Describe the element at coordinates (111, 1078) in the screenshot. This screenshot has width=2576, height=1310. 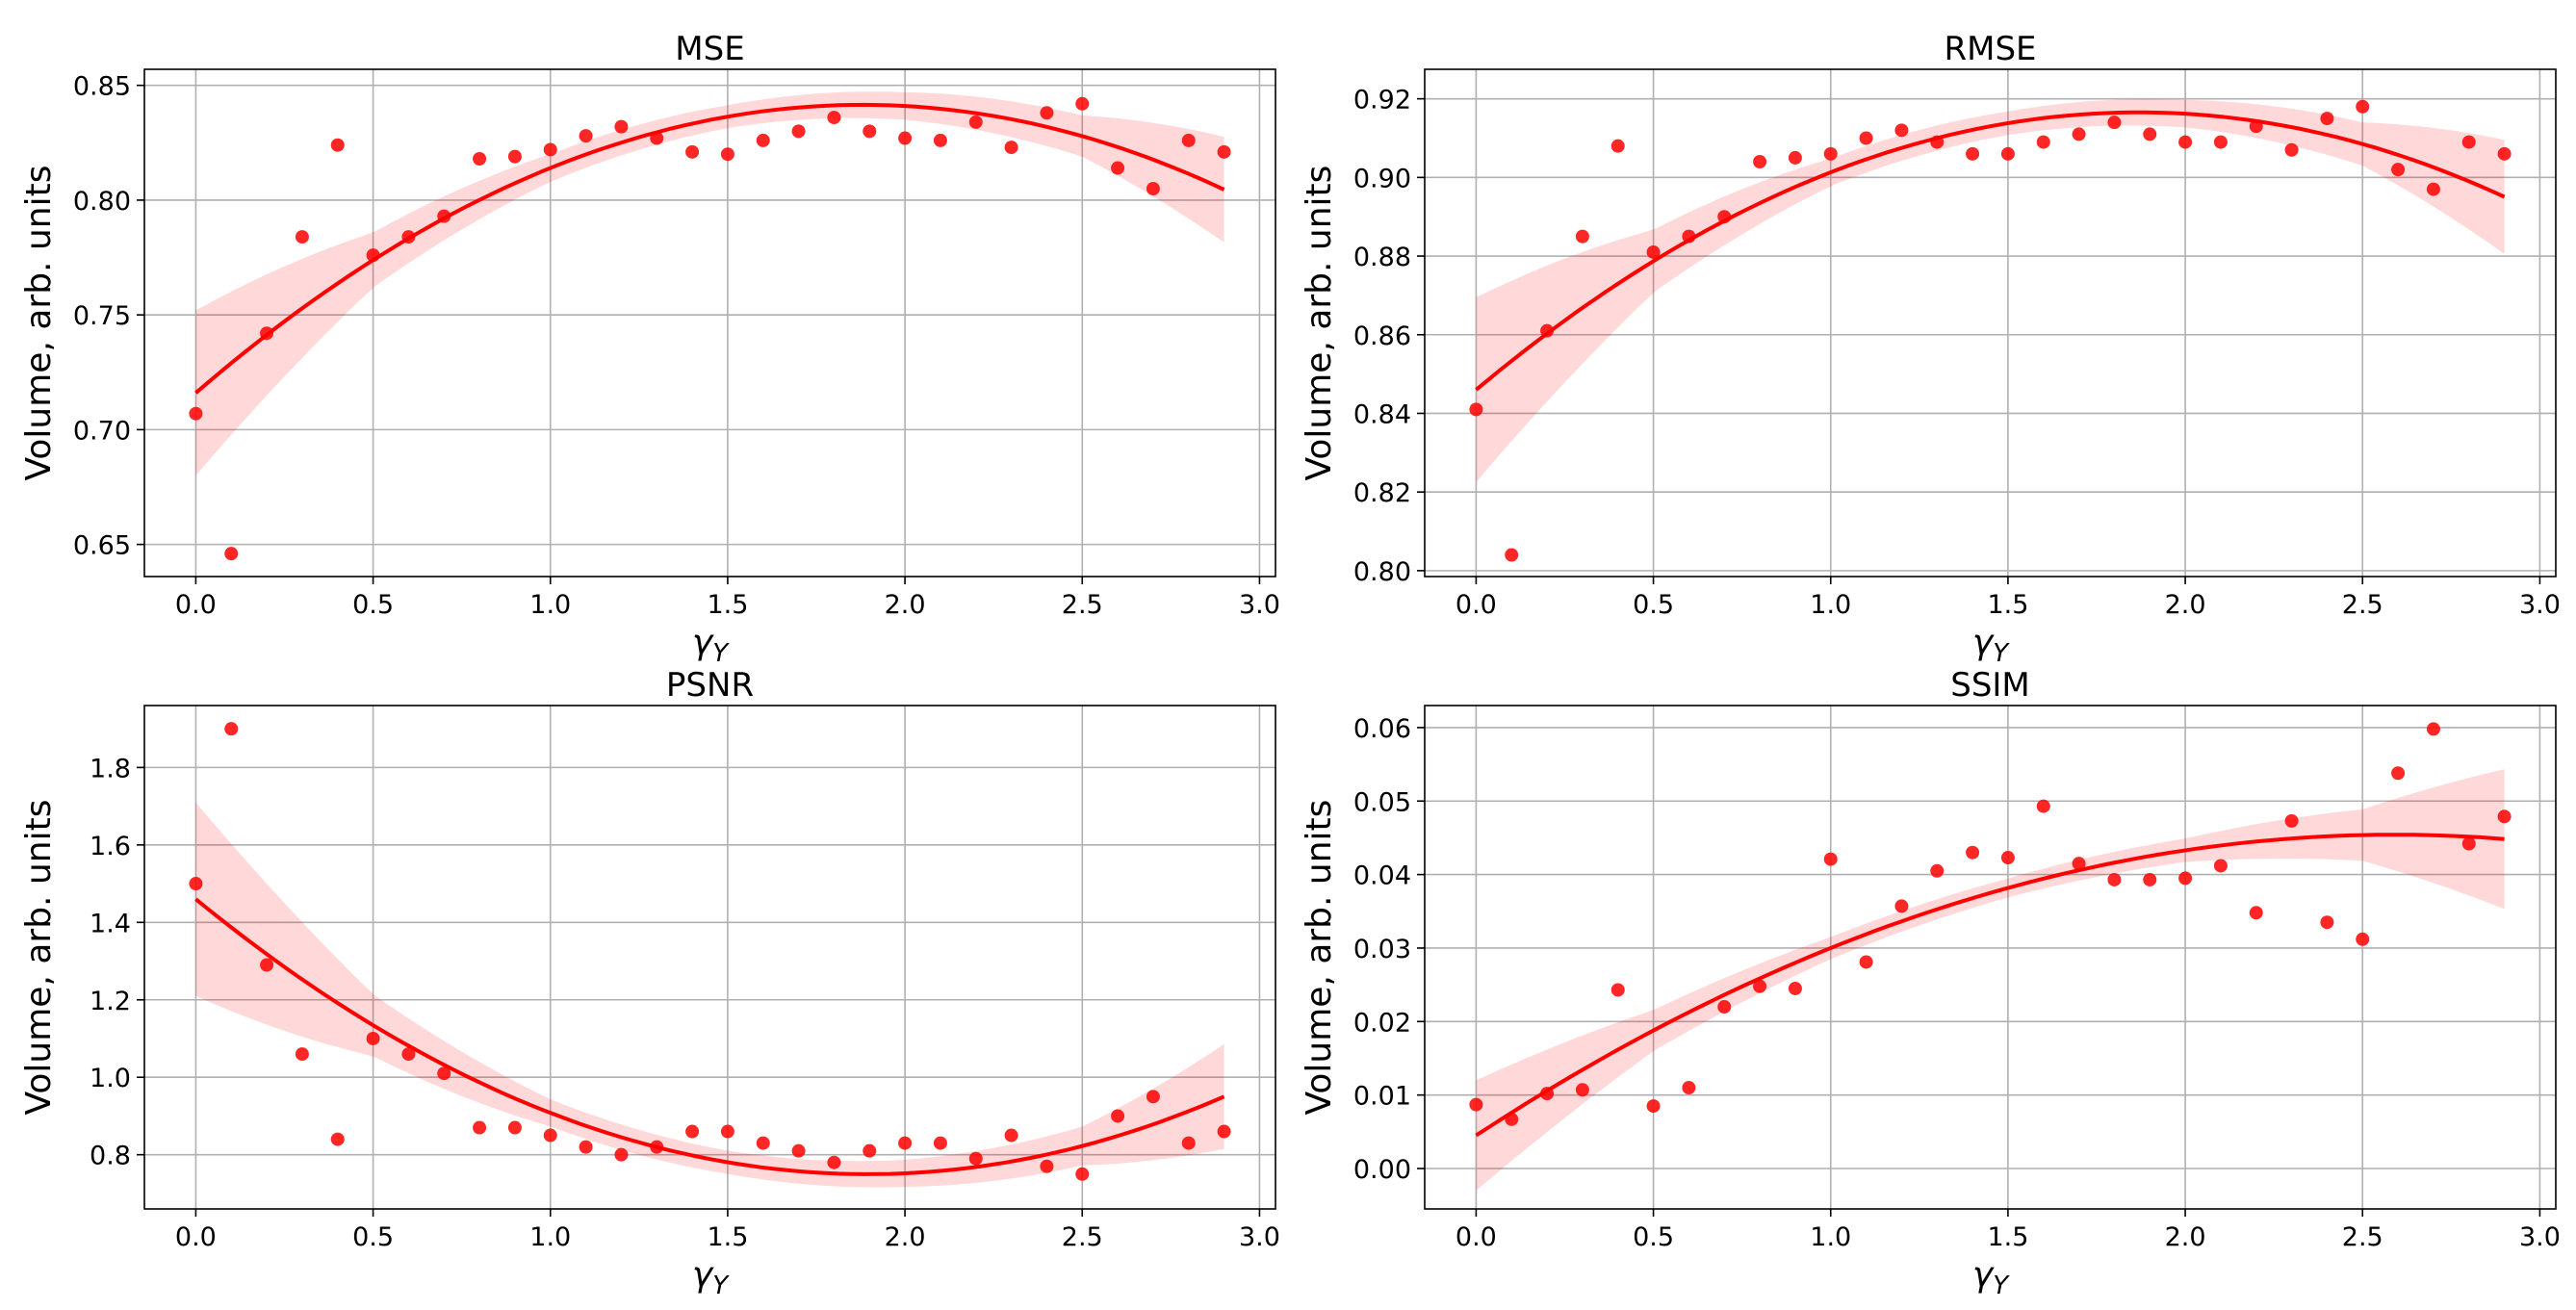
I see `y-tick-label: 1.0` at that location.